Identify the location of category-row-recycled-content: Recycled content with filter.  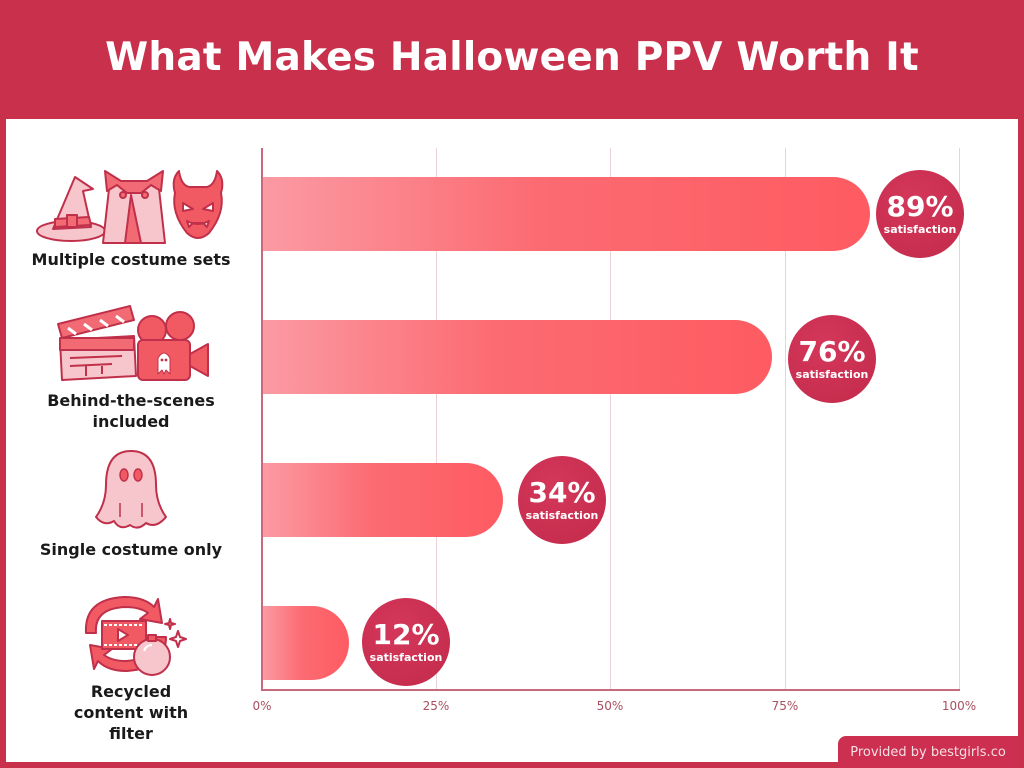
(131, 664).